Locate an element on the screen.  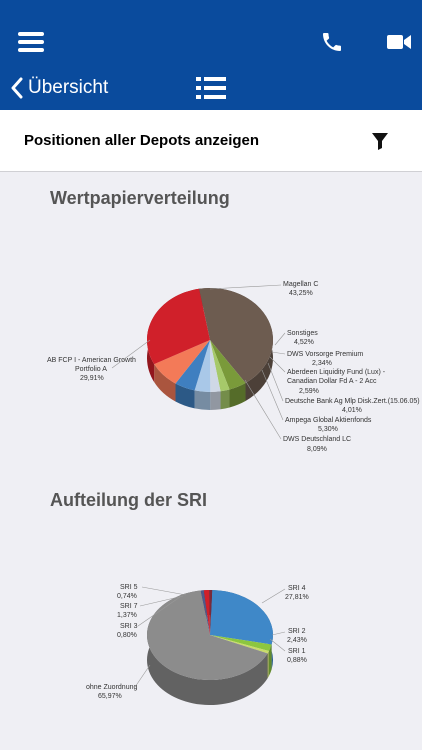
label-aberdeen-2: Canadian Dollar Fd A - 2 Acc is located at coordinates (332, 381).